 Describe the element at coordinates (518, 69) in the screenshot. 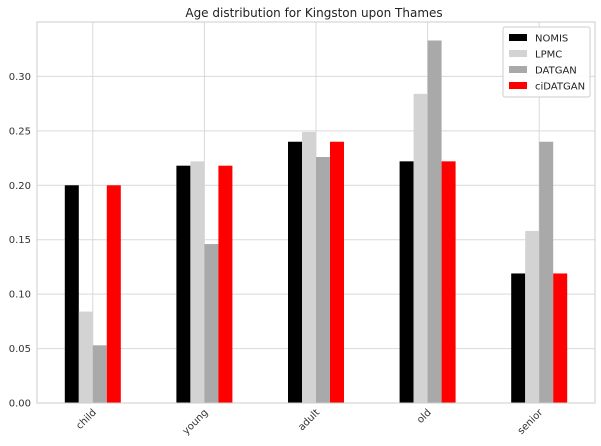

I see `legend-swatch-datgan` at that location.